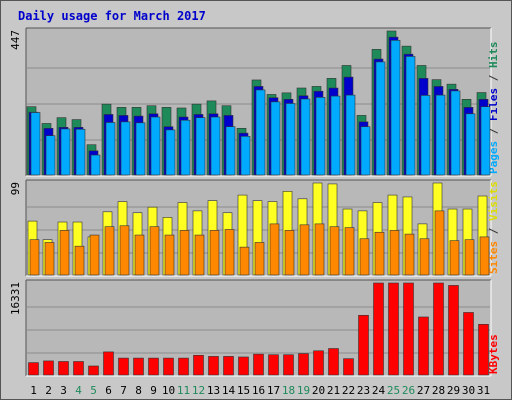 The height and width of the screenshot is (400, 512). Describe the element at coordinates (168, 390) in the screenshot. I see `x-tick-label: 10` at that location.